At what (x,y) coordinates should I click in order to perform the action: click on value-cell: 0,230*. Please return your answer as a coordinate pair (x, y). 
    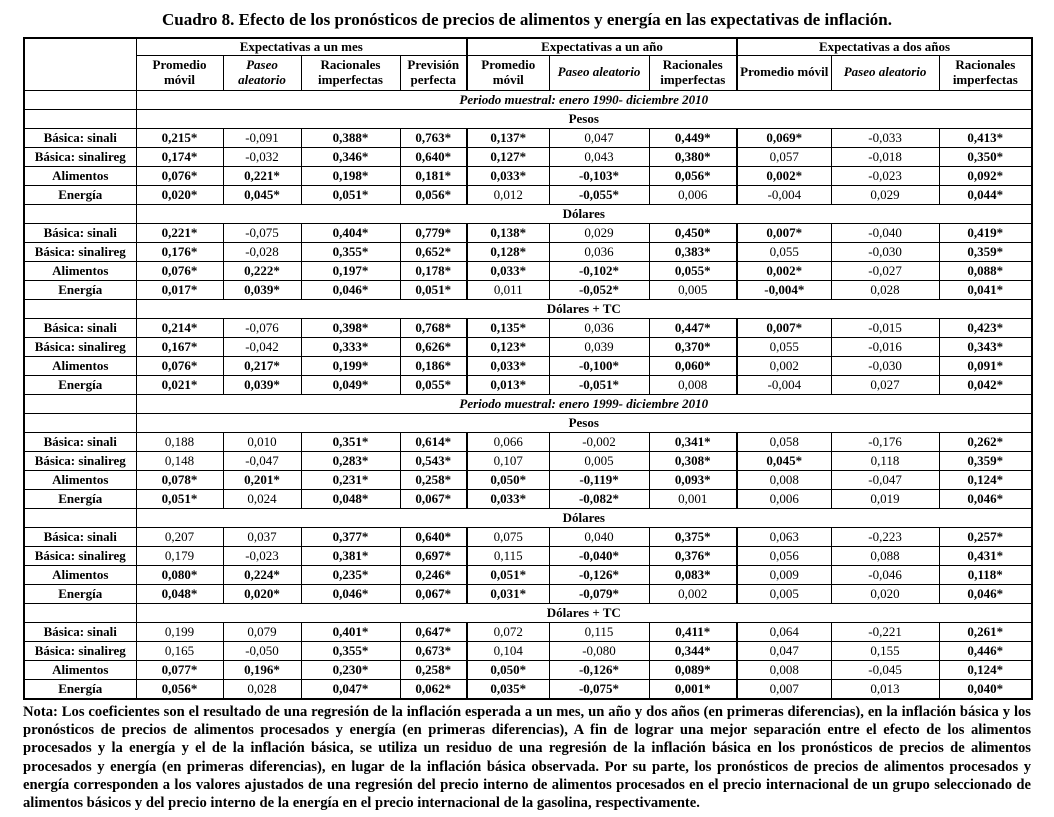
    Looking at the image, I should click on (350, 669).